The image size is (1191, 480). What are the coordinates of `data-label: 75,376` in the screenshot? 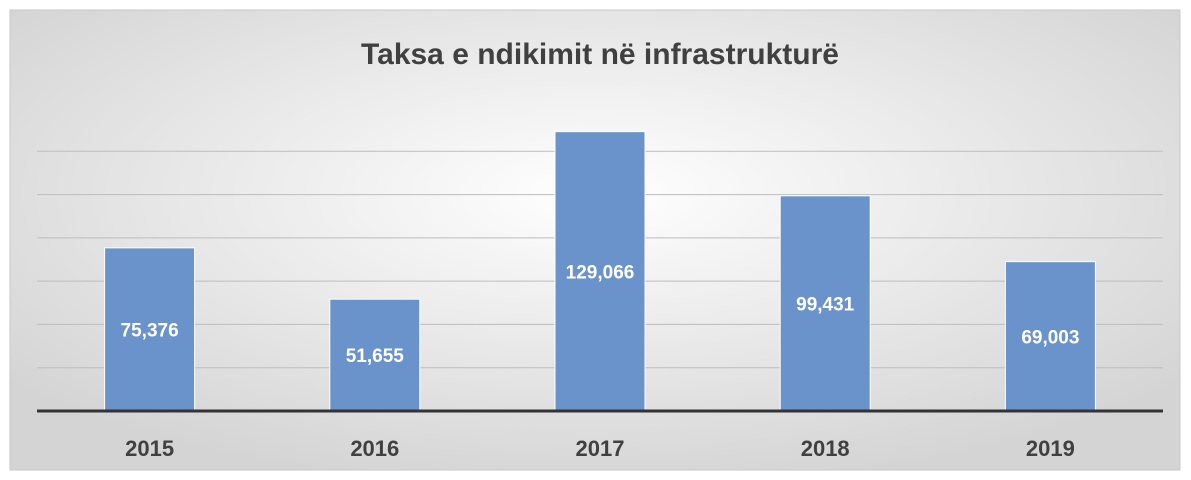 It's located at (150, 330).